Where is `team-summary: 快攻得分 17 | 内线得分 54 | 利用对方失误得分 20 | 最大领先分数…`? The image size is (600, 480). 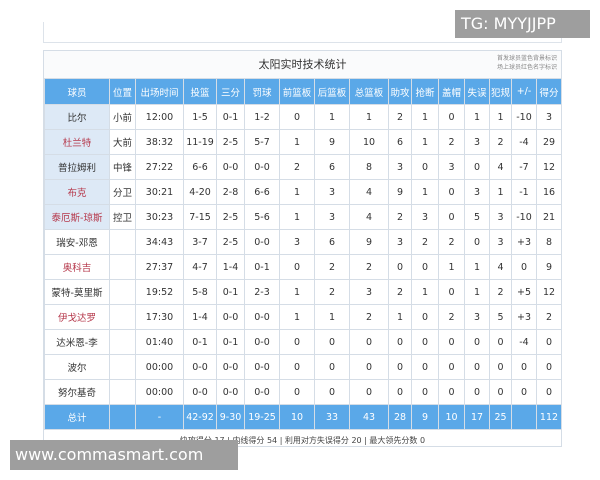 team-summary: 快攻得分 17 | 内线得分 54 | 利用对方失误得分 20 | 最大领先分数… is located at coordinates (302, 440).